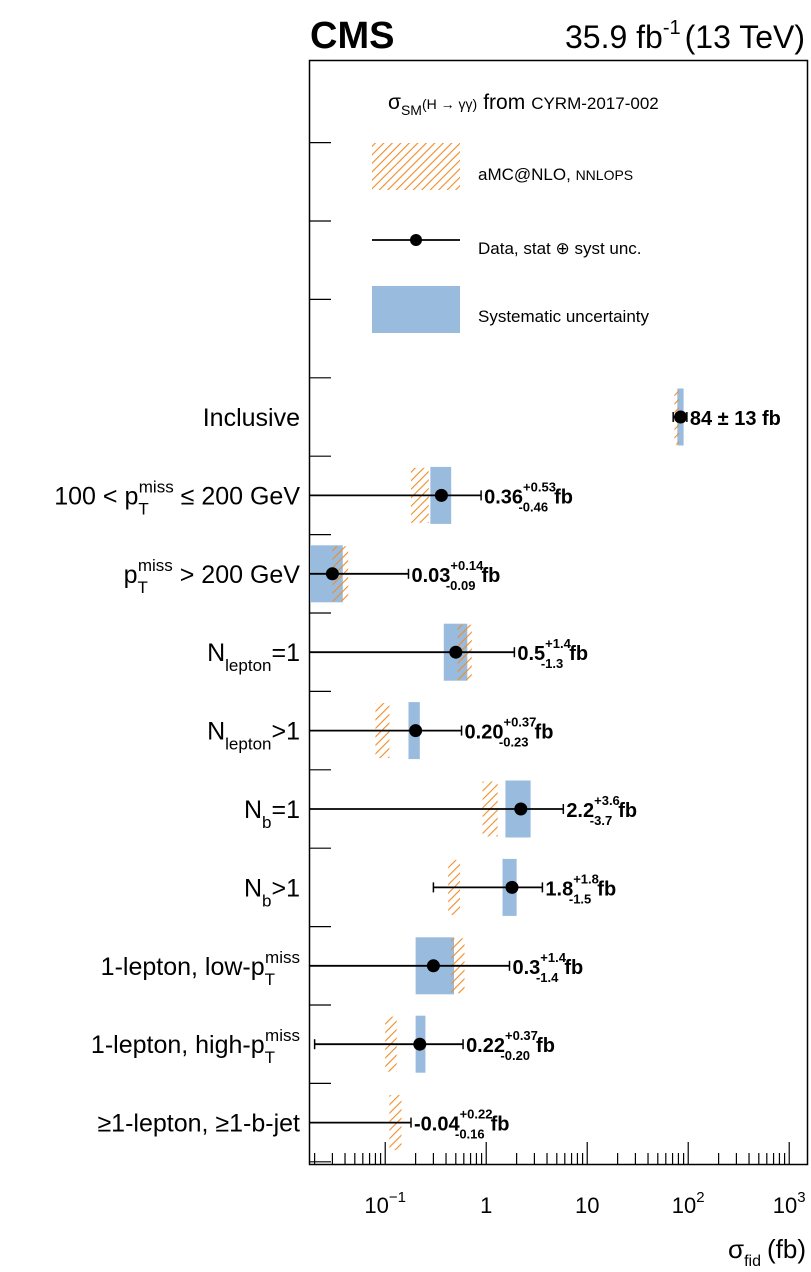 Image resolution: width=811 pixels, height=1272 pixels. I want to click on value-label: -0.04+0.22 -0.16 fb, so click(462, 1124).